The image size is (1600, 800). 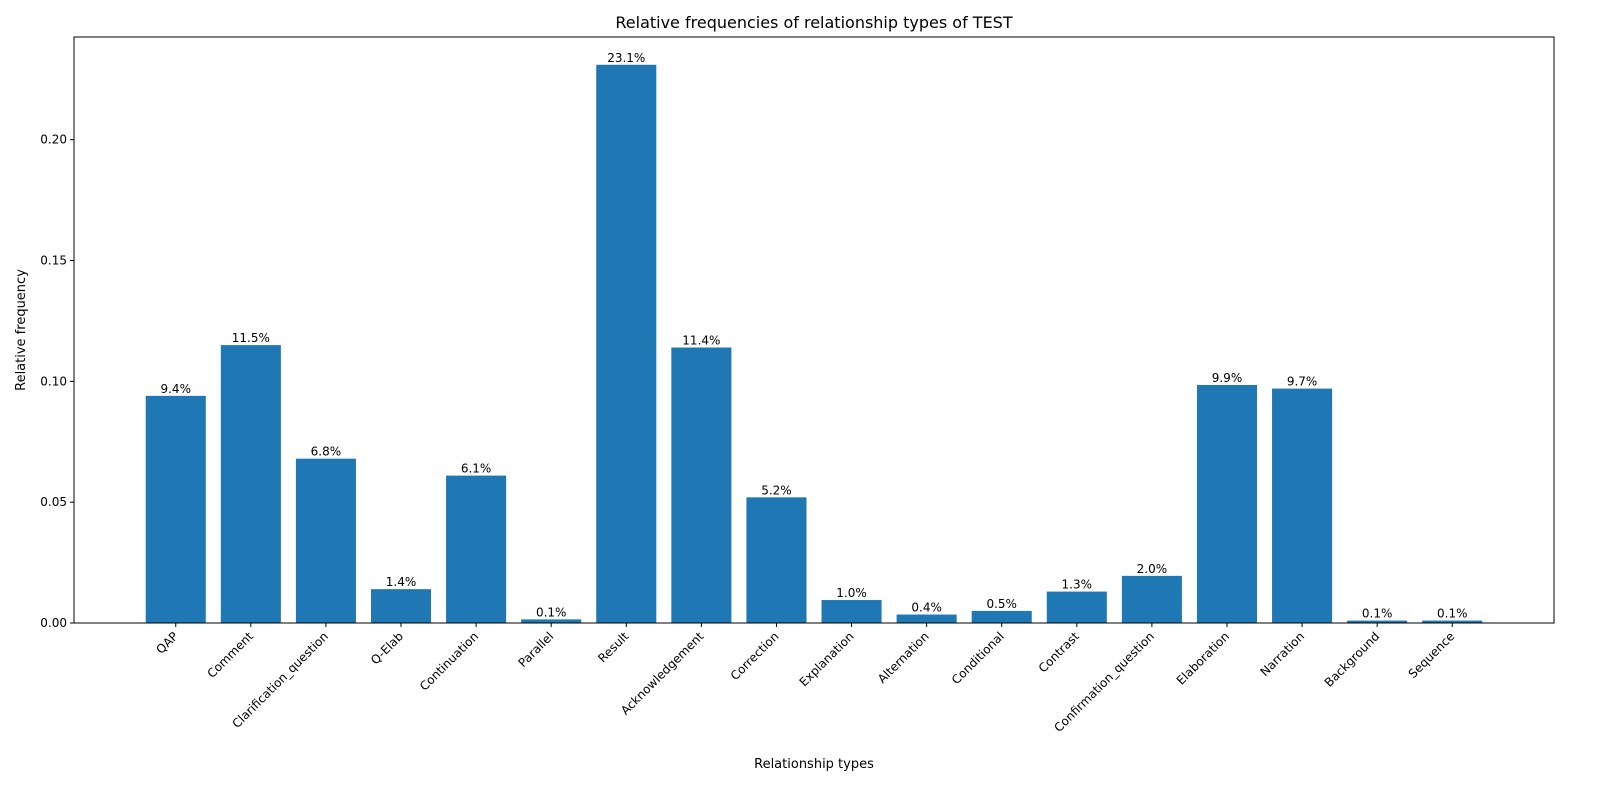 What do you see at coordinates (662, 673) in the screenshot?
I see `x-tick-label: Acknowledgement` at bounding box center [662, 673].